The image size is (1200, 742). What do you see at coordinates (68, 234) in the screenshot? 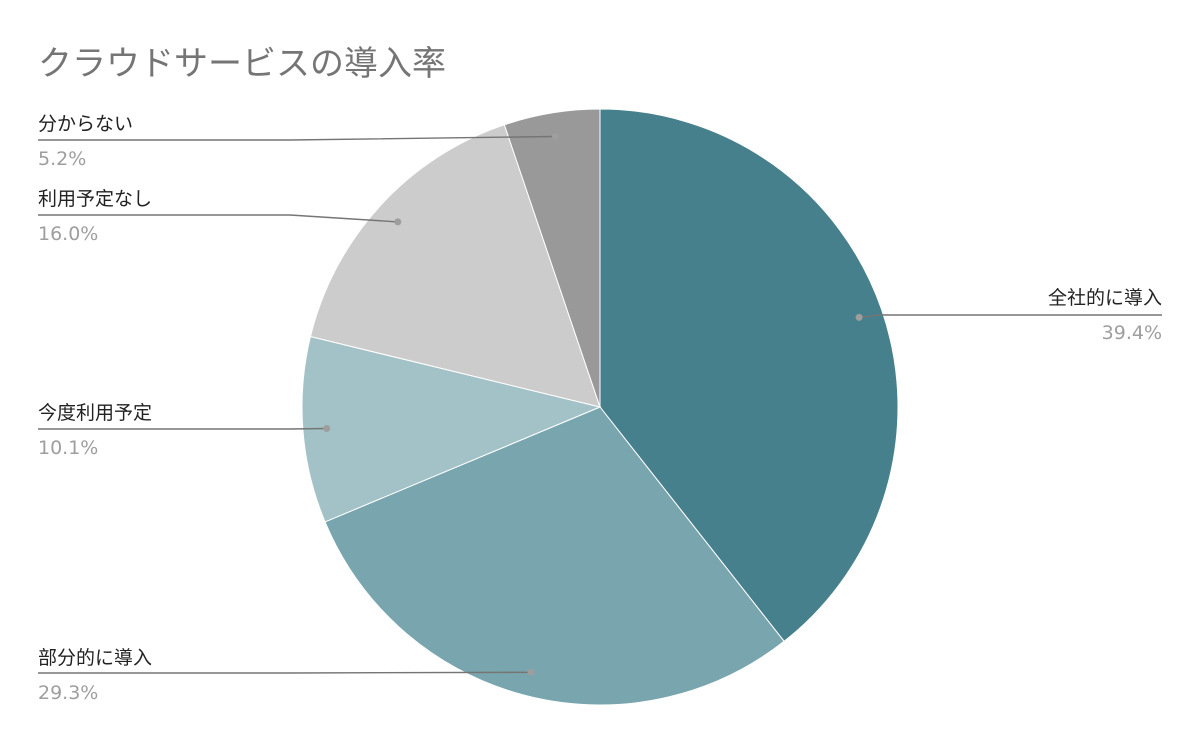
I see `slice-value-4: 16.0%` at bounding box center [68, 234].